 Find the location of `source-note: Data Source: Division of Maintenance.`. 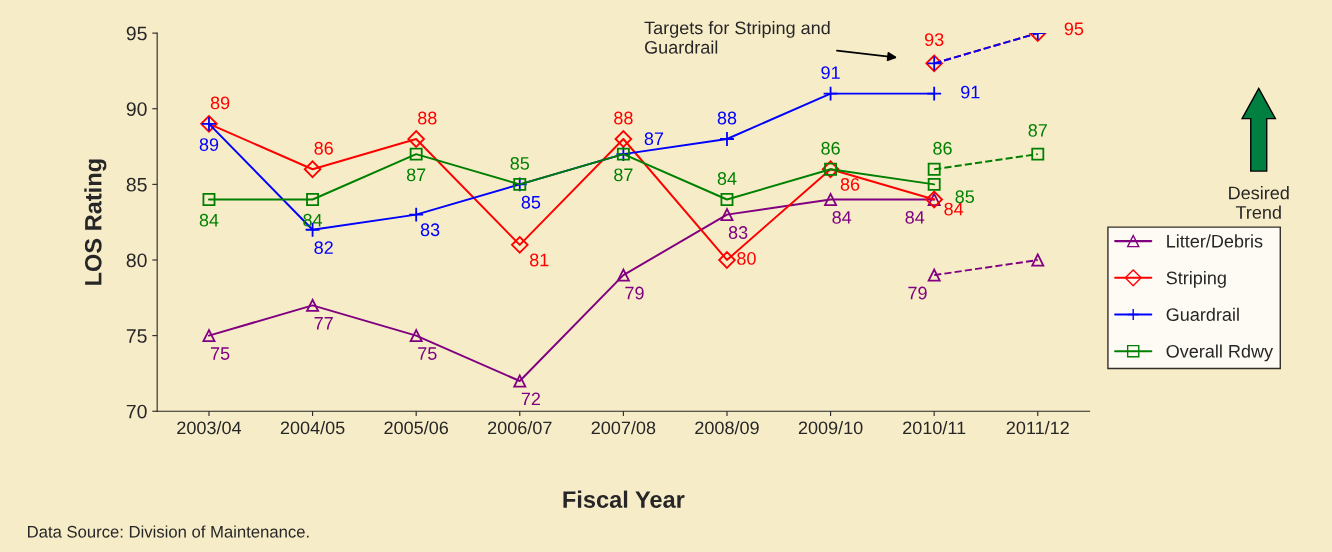

source-note: Data Source: Division of Maintenance. is located at coordinates (168, 531).